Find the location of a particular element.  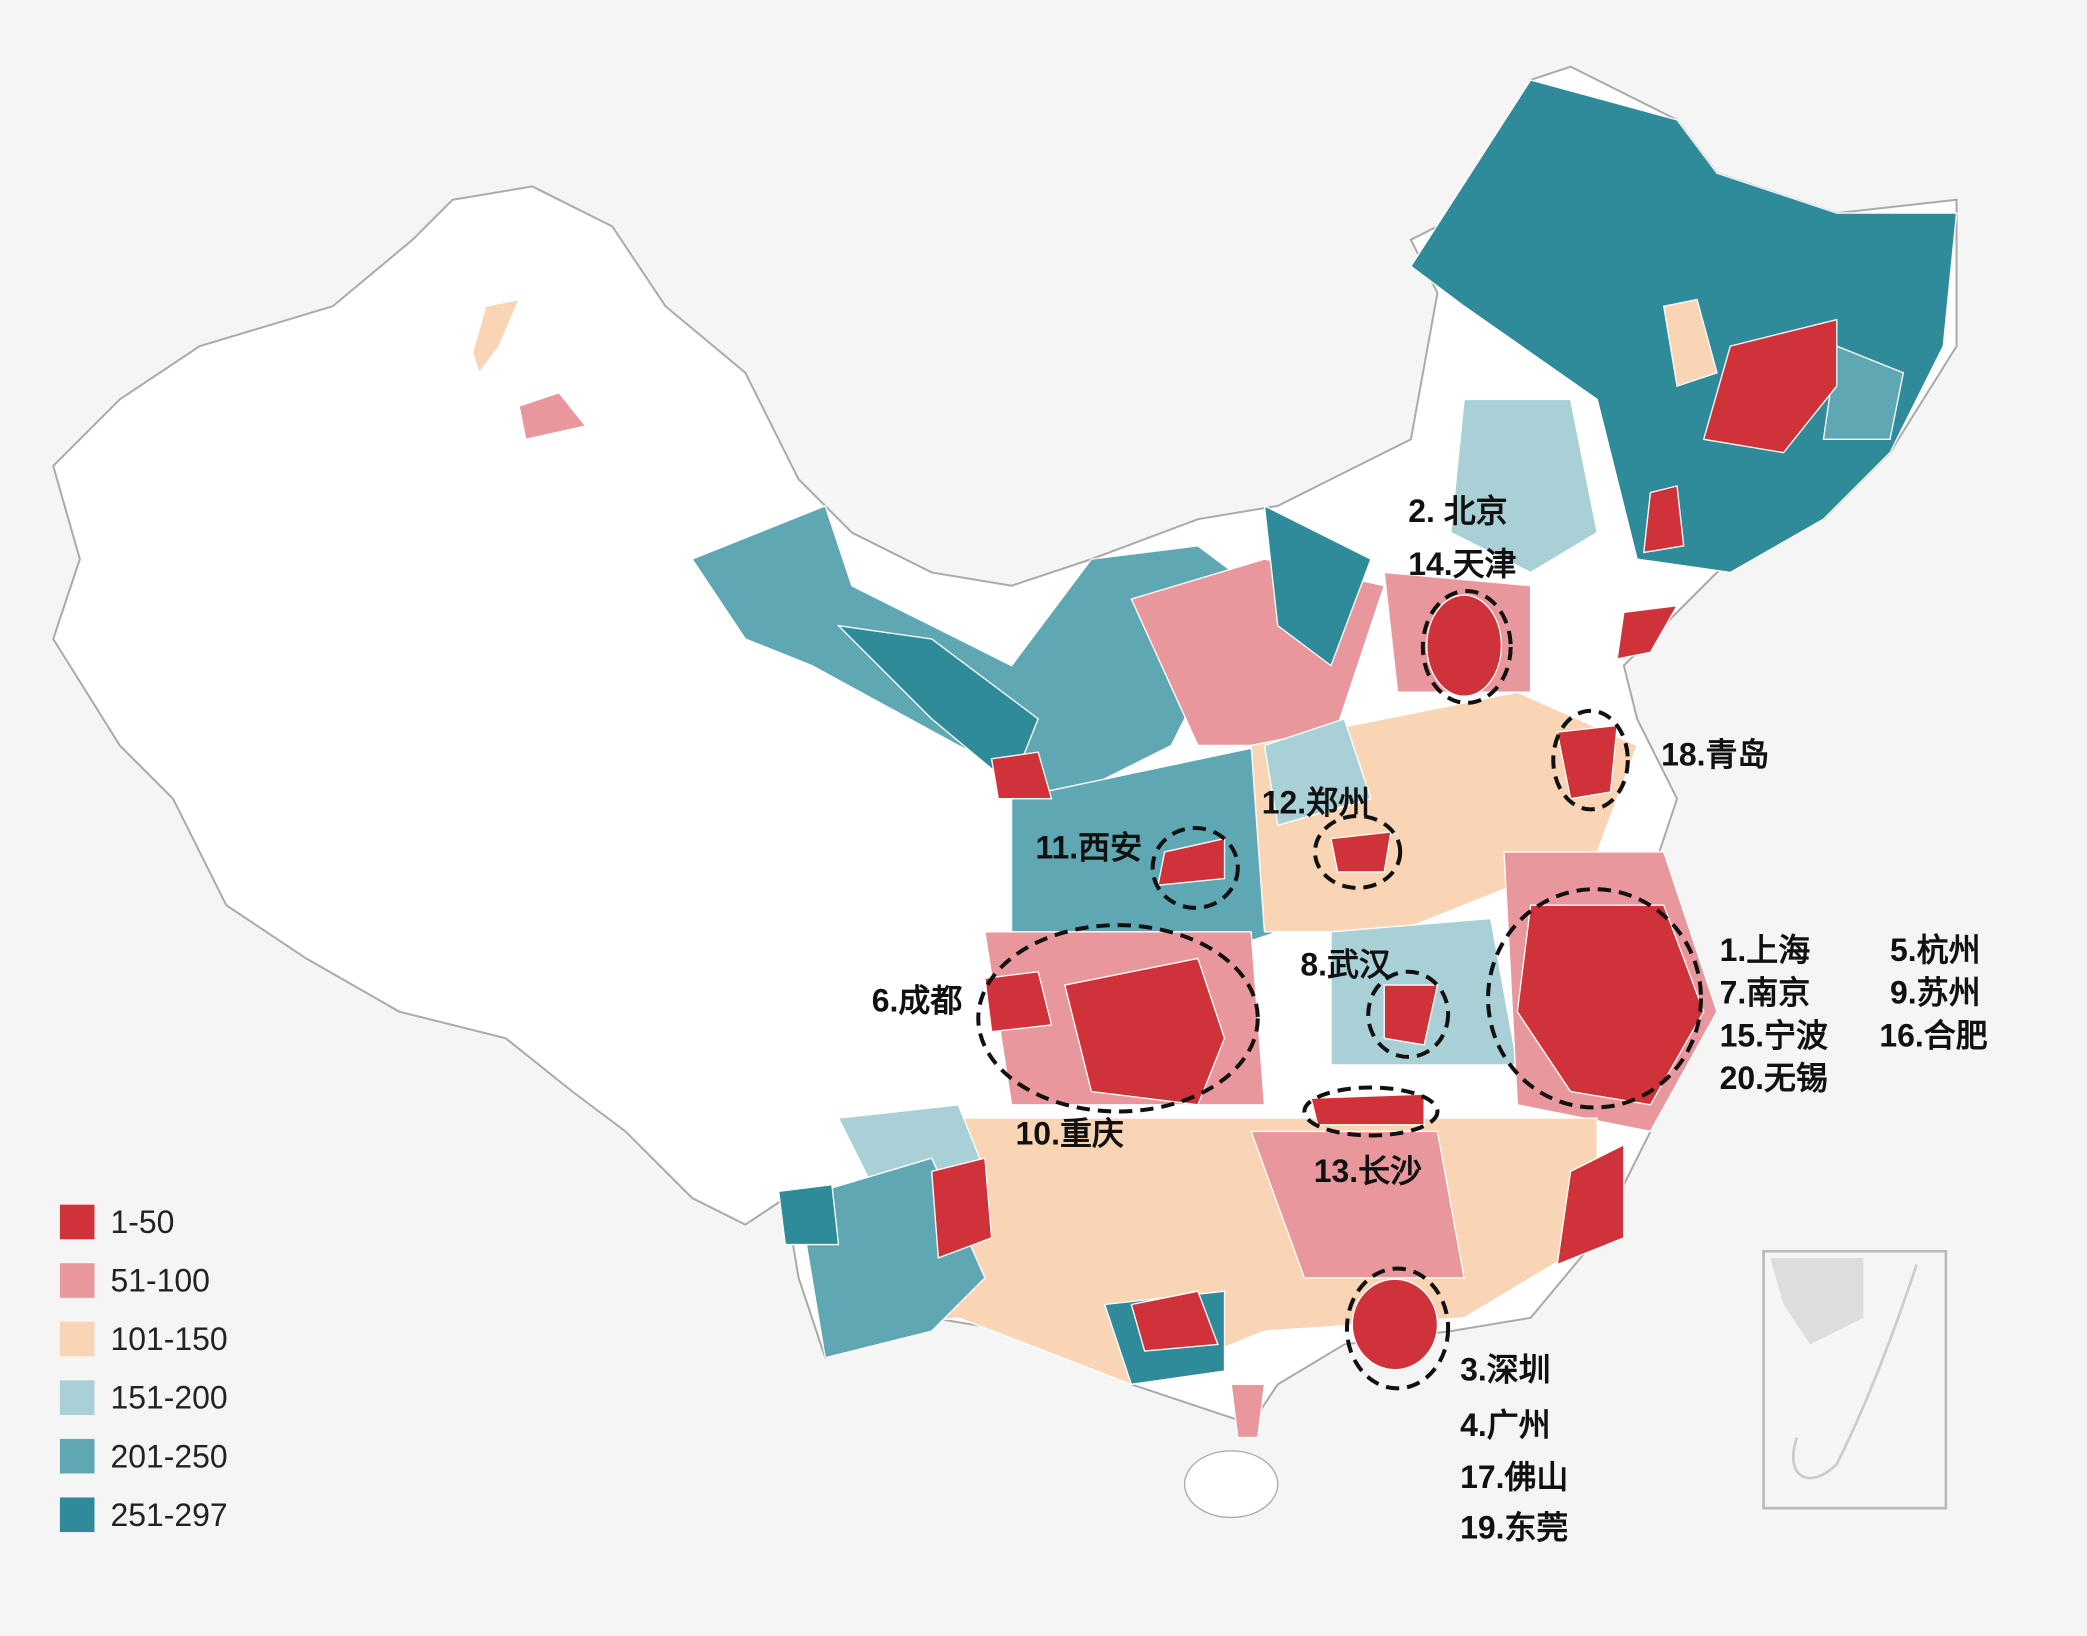

legend-label: 251-297 is located at coordinates (168, 1515).